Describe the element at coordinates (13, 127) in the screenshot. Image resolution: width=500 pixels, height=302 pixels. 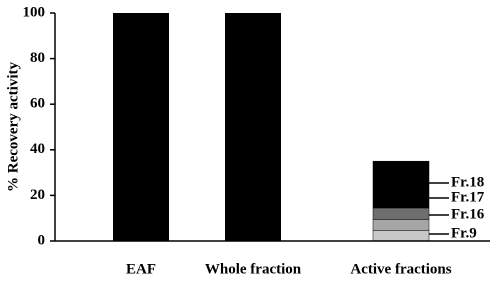
I see `y-axis-title: % Recovery activity` at that location.